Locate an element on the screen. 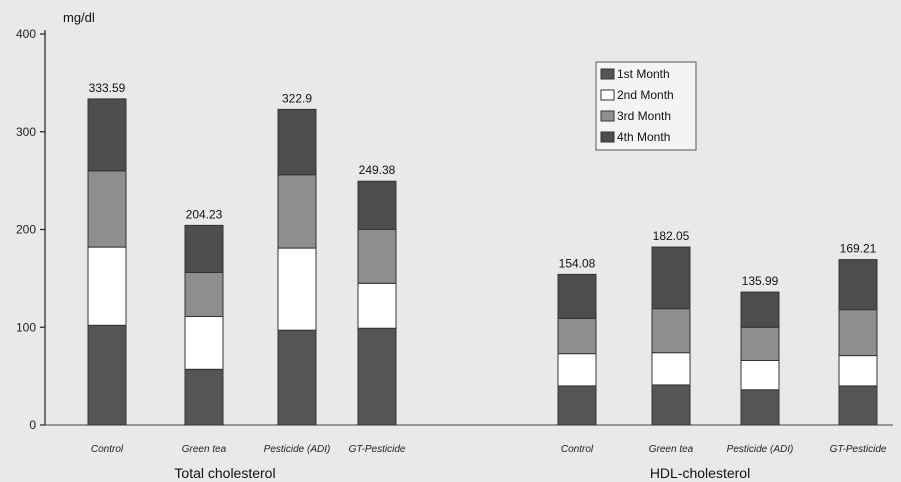 The image size is (901, 482). legend-label-3: 4th Month is located at coordinates (643, 137).